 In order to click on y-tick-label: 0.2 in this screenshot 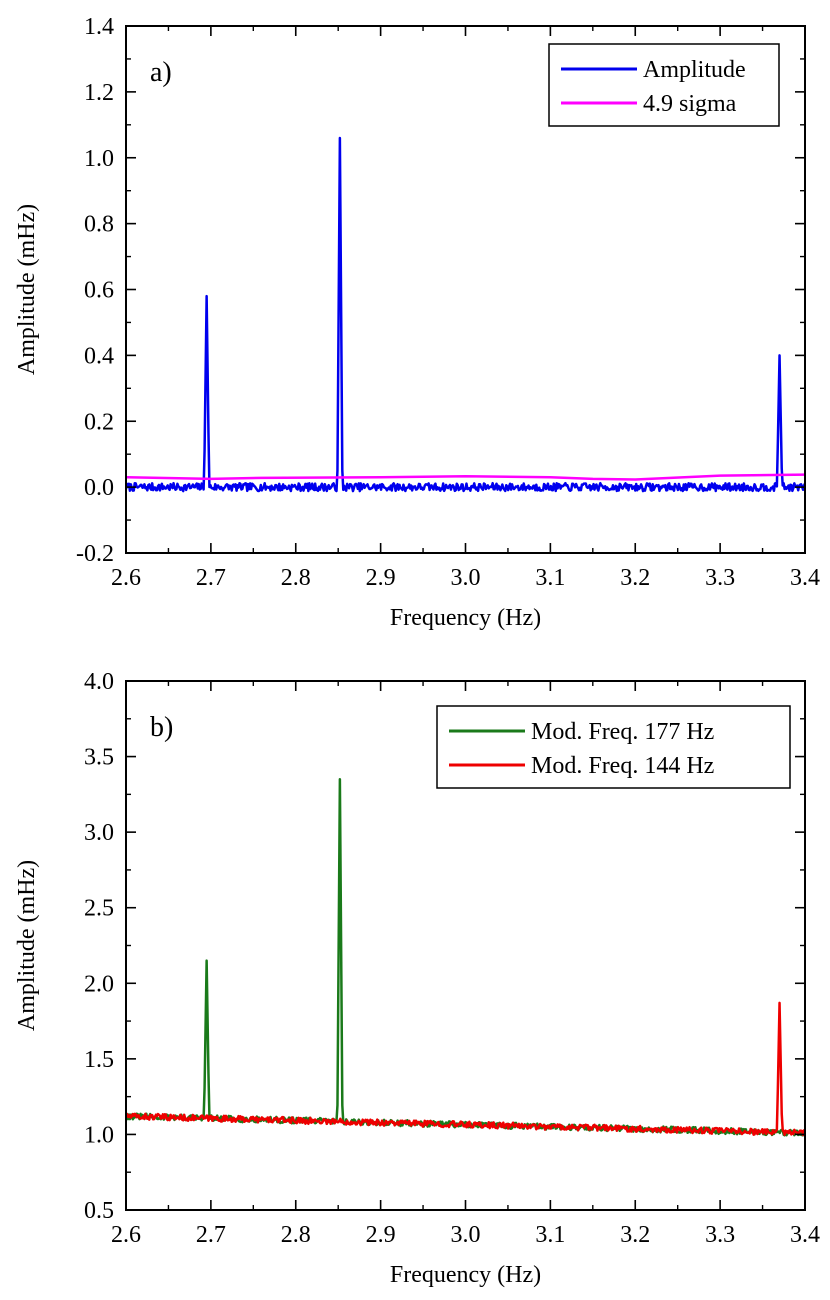, I will do `click(99, 422)`.